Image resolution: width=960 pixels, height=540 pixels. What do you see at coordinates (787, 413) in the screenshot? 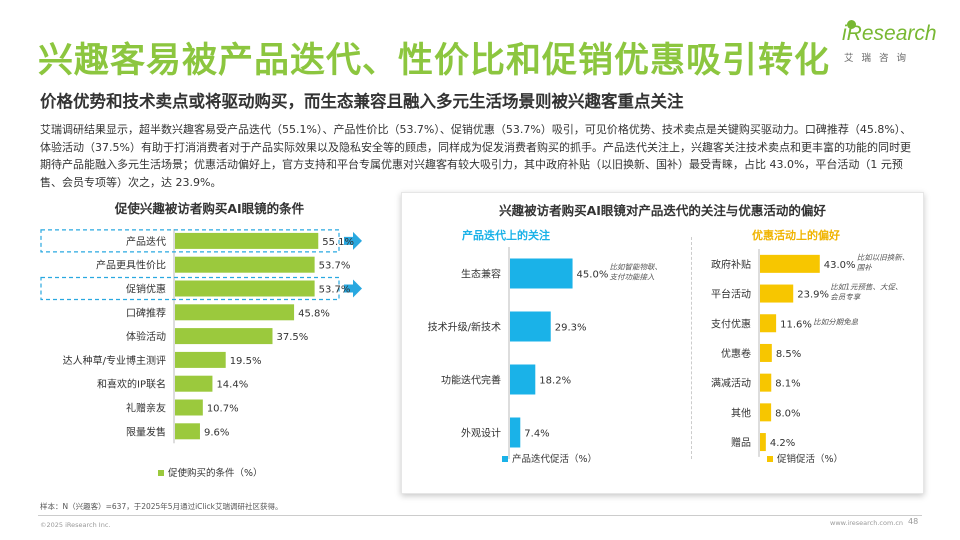
I see `value-label: 8.0%` at bounding box center [787, 413].